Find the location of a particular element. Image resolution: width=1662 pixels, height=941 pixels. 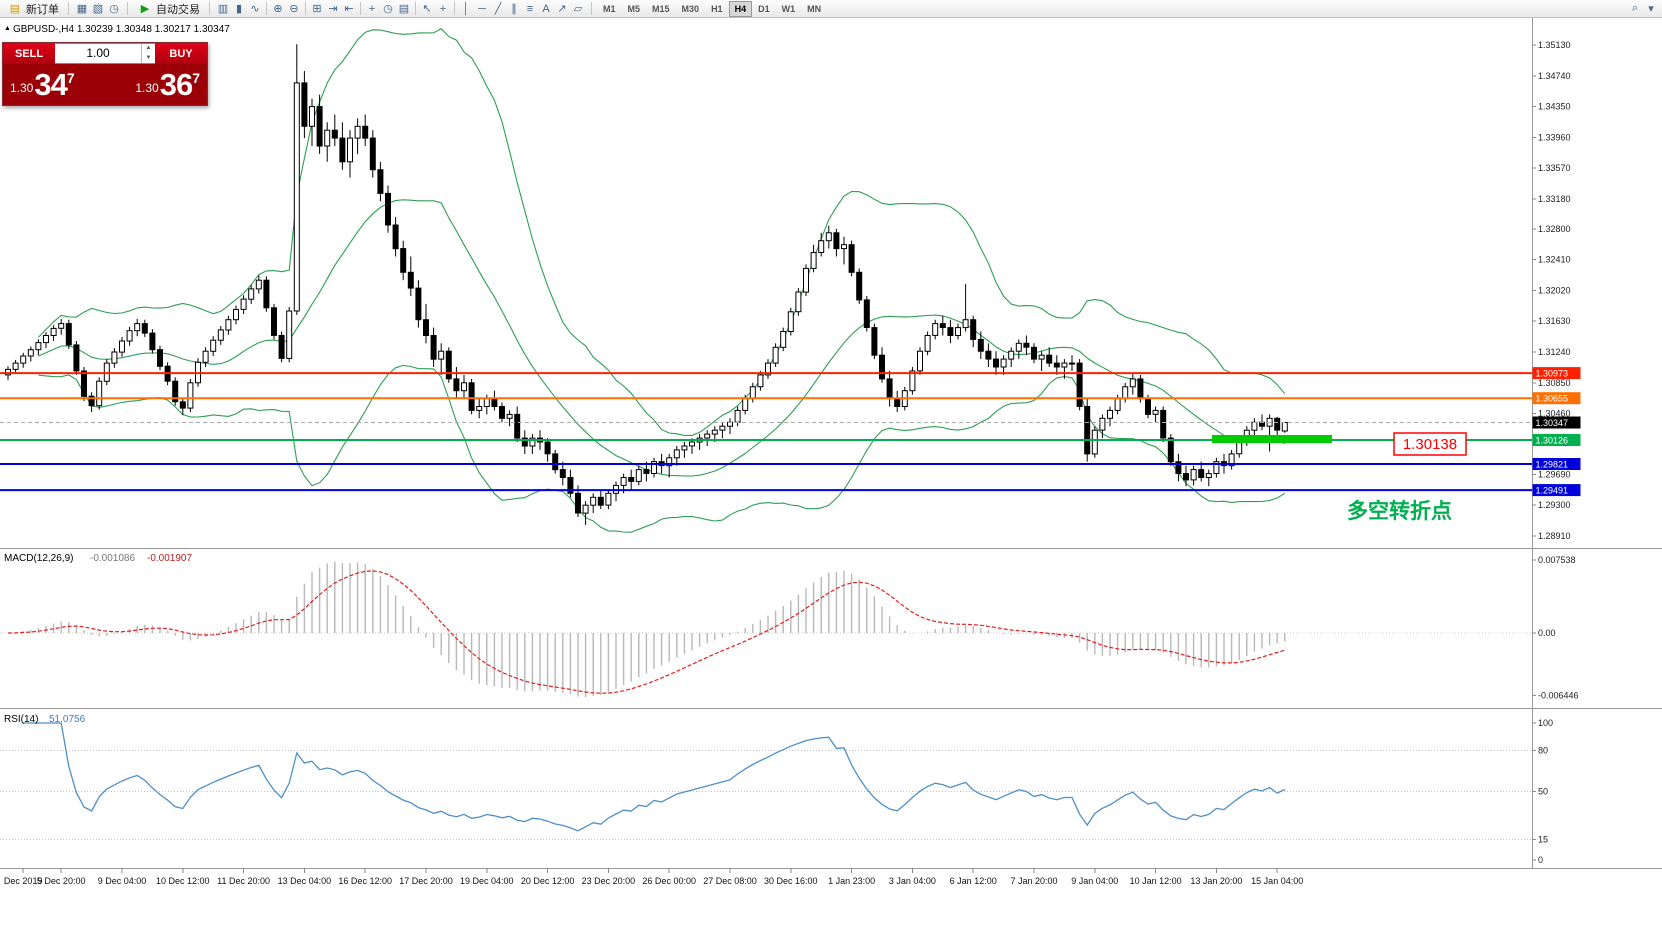

svg-text: 13 Jan 20:00 is located at coordinates (1216, 881).